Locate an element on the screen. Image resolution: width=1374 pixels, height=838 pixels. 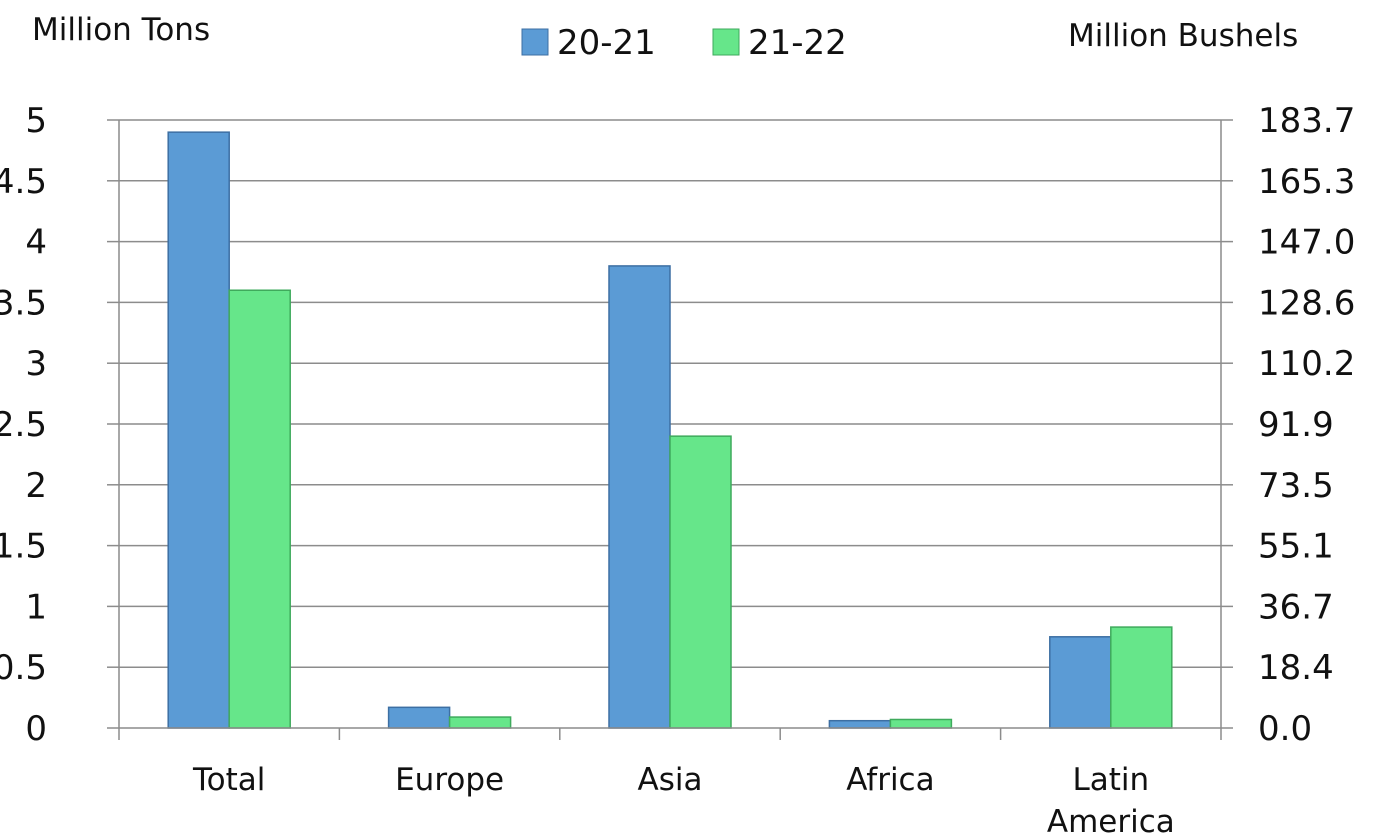
y2-tick-label: 0.0 is located at coordinates (1285, 729).